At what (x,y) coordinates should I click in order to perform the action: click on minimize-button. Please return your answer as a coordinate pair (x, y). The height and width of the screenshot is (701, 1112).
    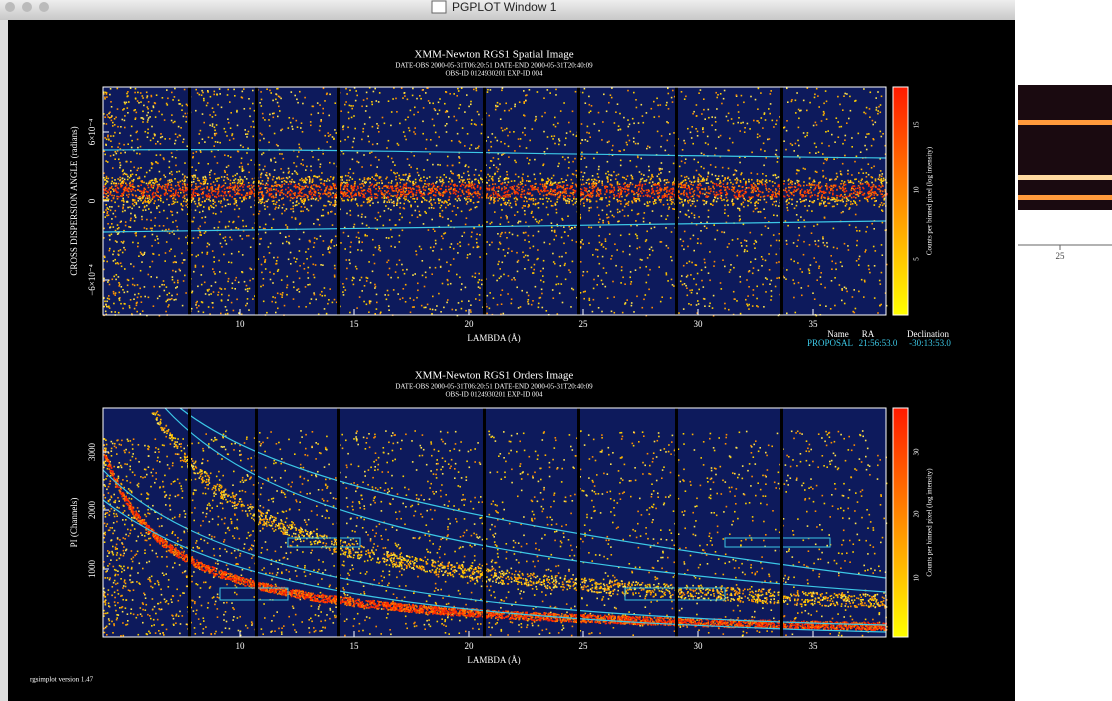
    Looking at the image, I should click on (27, 7).